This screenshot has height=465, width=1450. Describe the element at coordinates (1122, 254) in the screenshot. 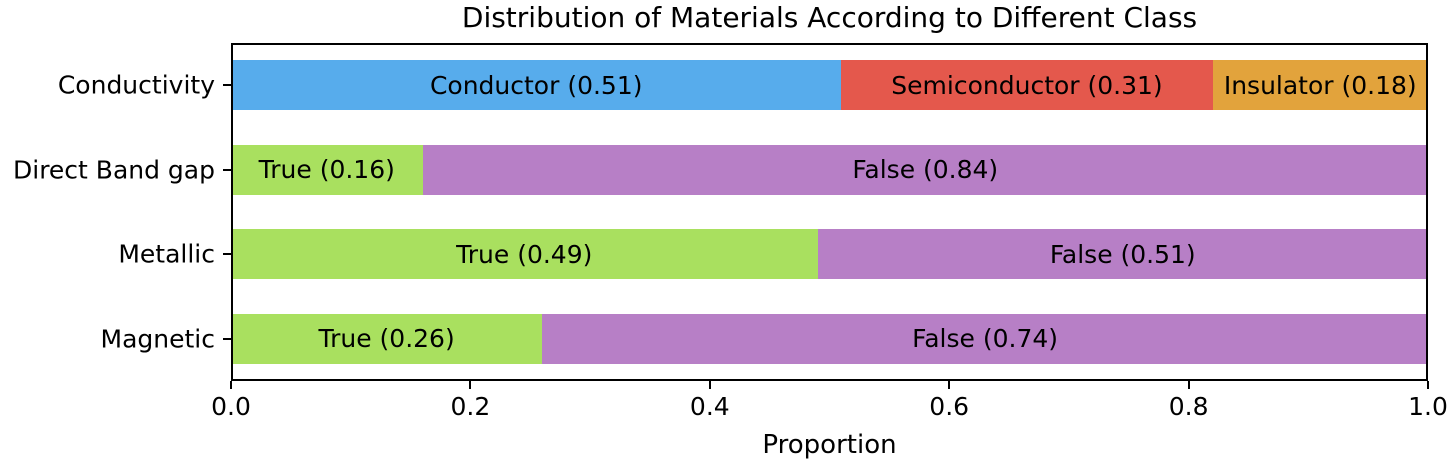

I see `bar-segment-metallic-false: False (0.51)` at that location.